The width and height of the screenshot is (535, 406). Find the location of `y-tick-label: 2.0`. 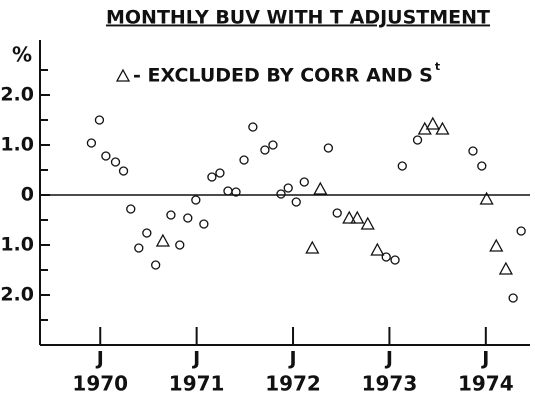

y-tick-label: 2.0 is located at coordinates (17, 95).